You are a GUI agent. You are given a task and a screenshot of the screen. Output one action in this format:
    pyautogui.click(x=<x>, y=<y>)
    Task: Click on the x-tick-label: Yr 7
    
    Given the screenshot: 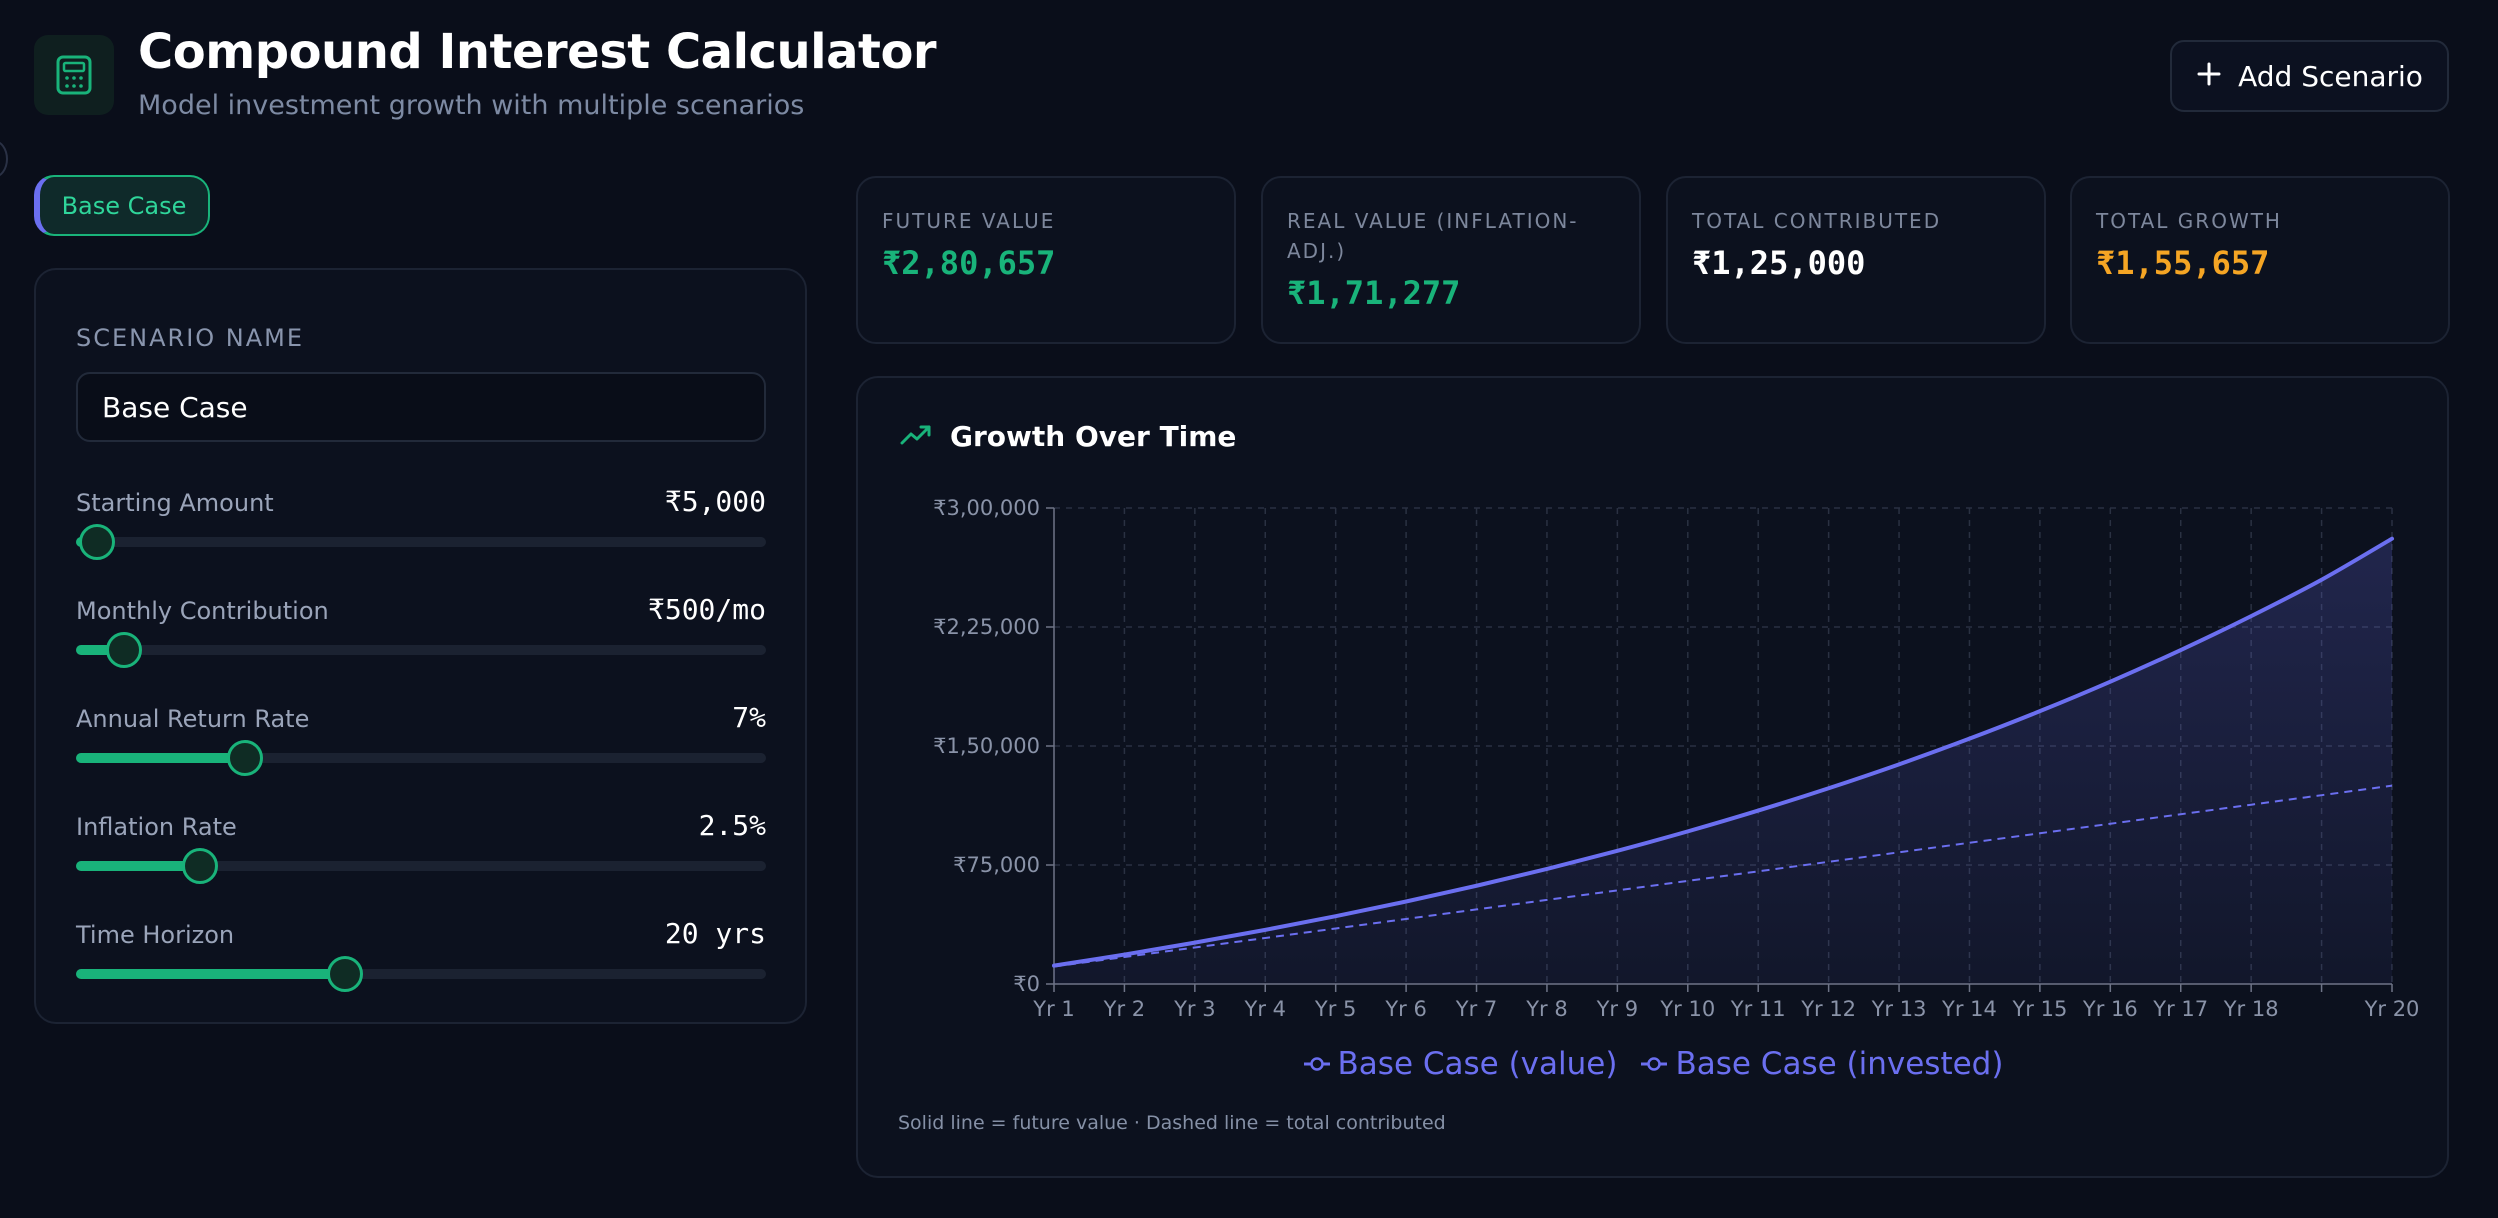 What is the action you would take?
    pyautogui.click(x=1476, y=1009)
    